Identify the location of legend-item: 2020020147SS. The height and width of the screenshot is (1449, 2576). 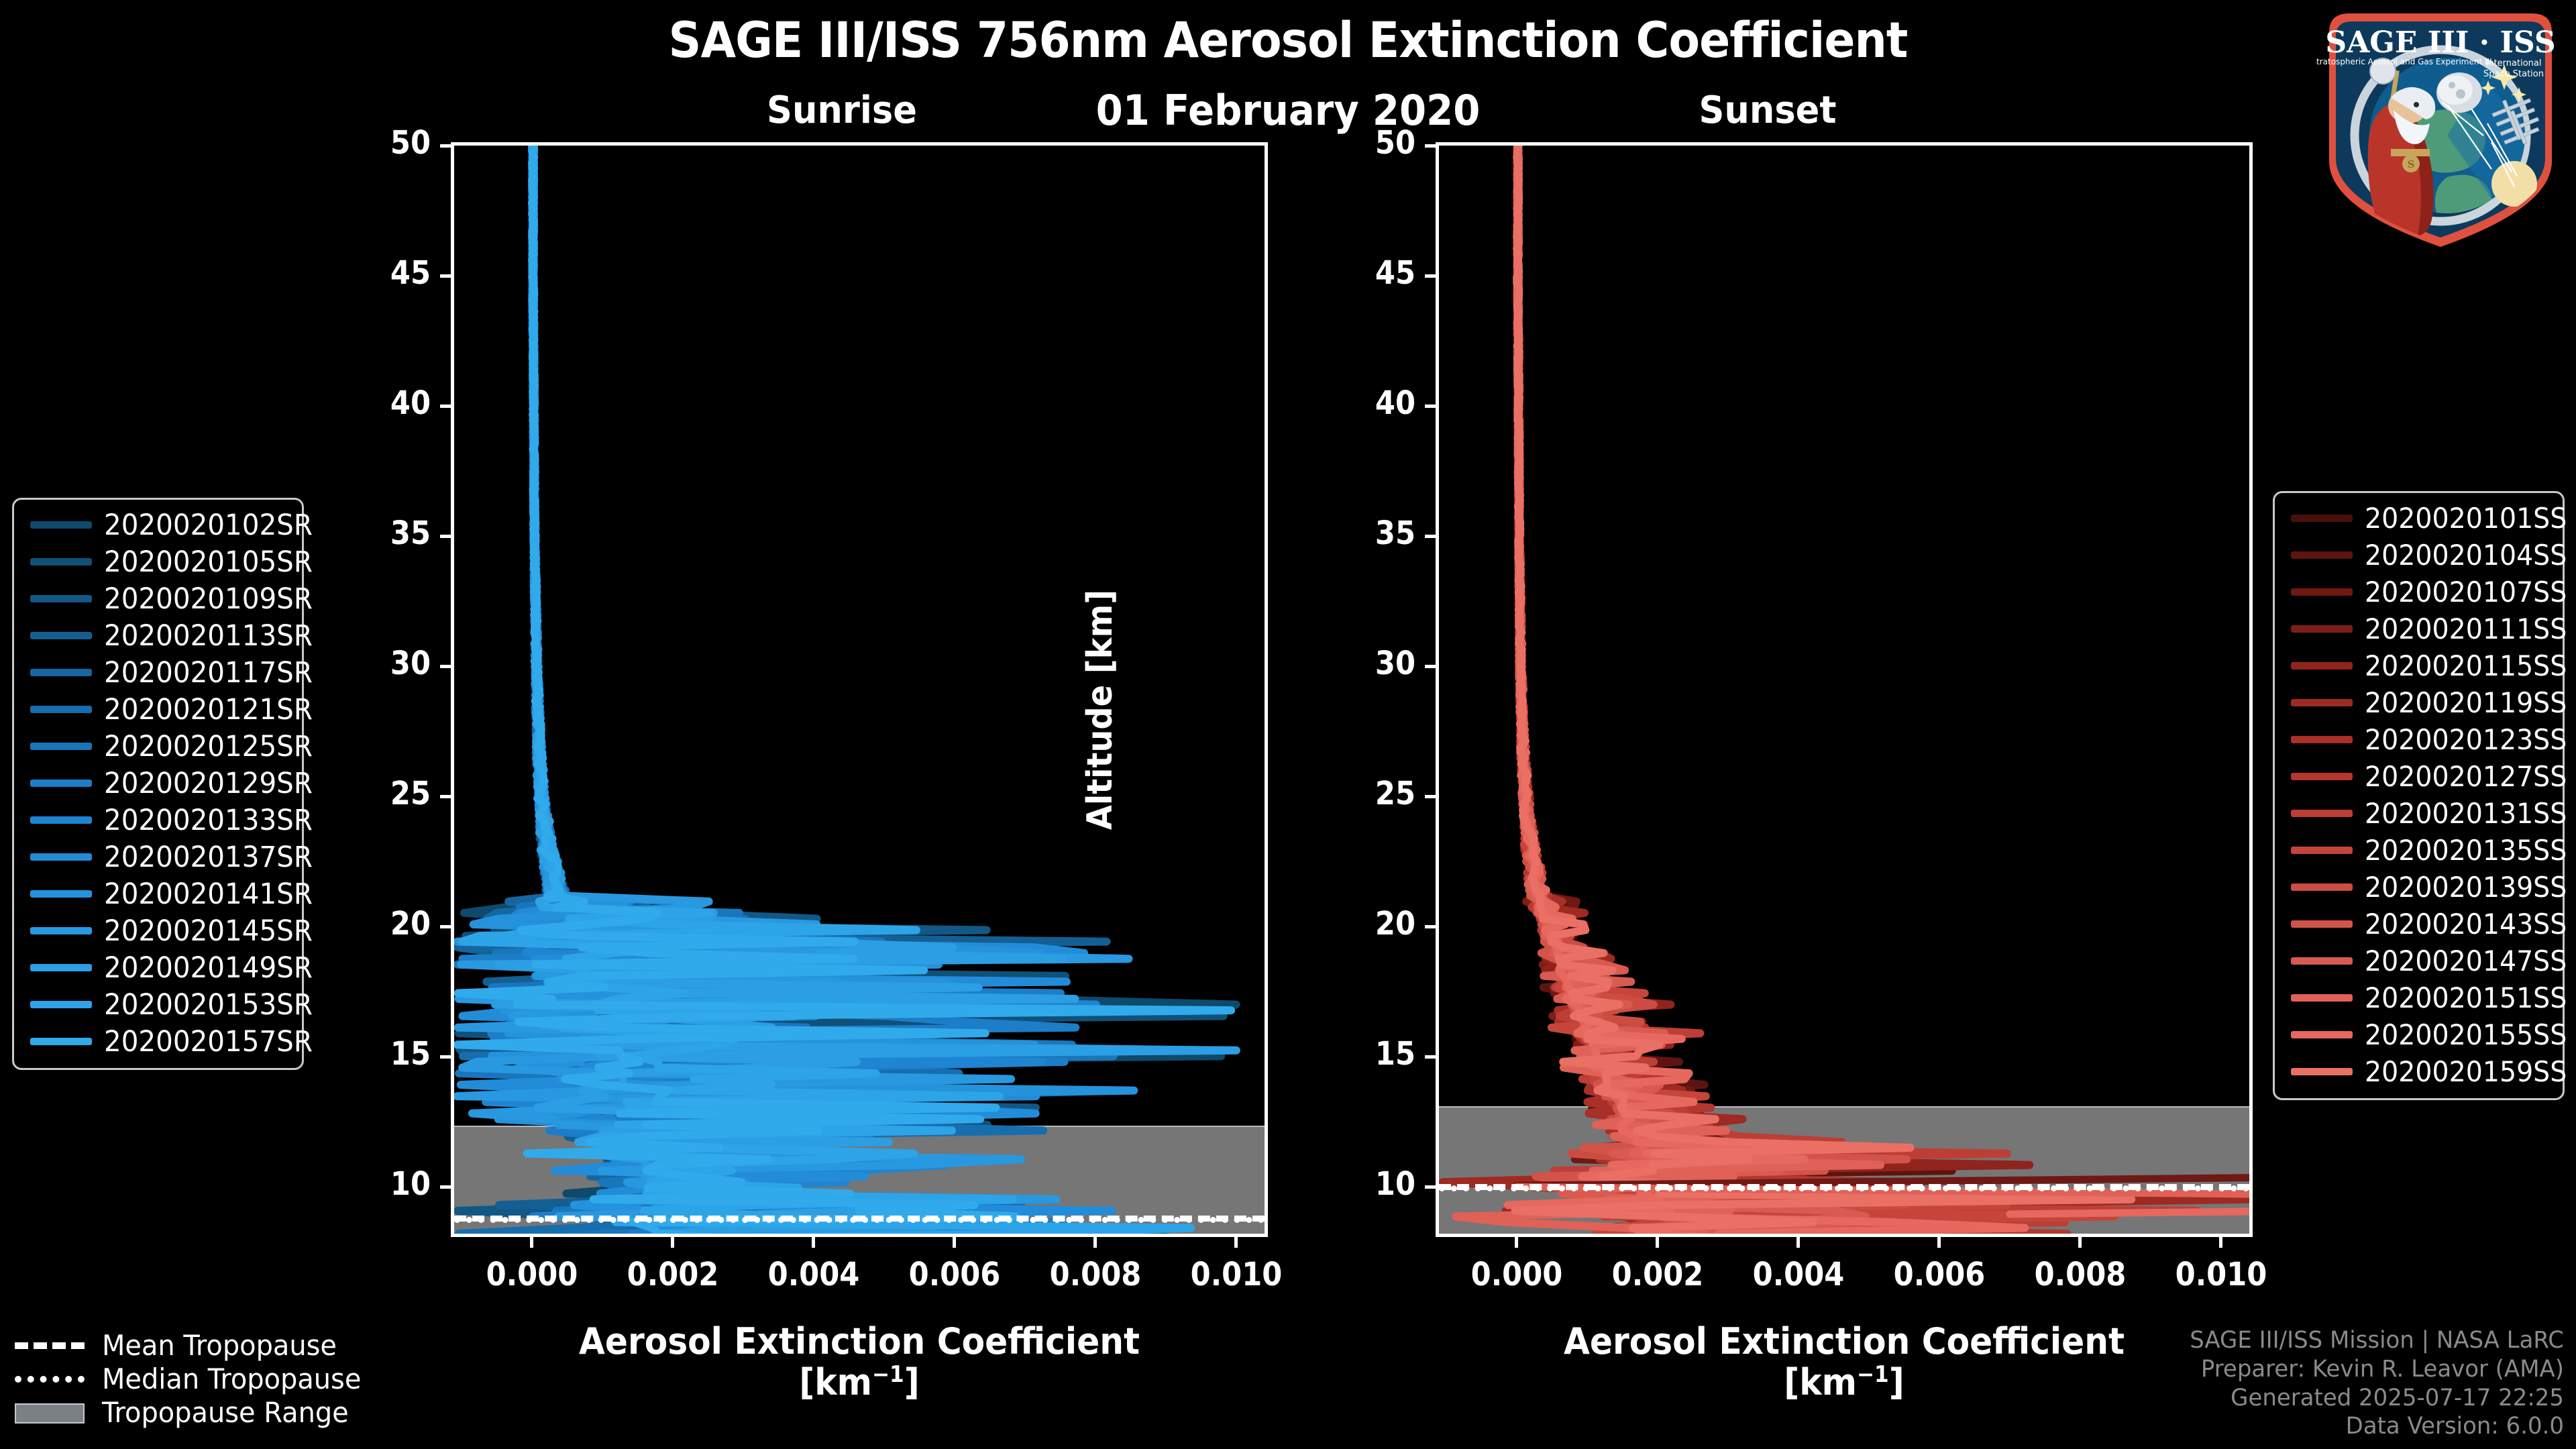
(2426, 961).